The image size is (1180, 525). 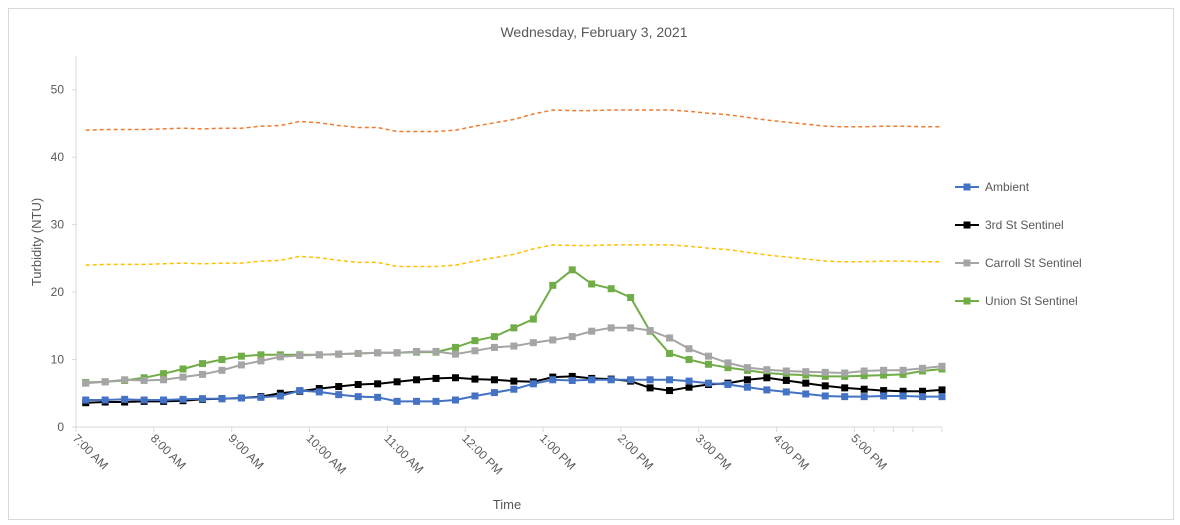 I want to click on y-tick-label: 20, so click(x=58, y=292).